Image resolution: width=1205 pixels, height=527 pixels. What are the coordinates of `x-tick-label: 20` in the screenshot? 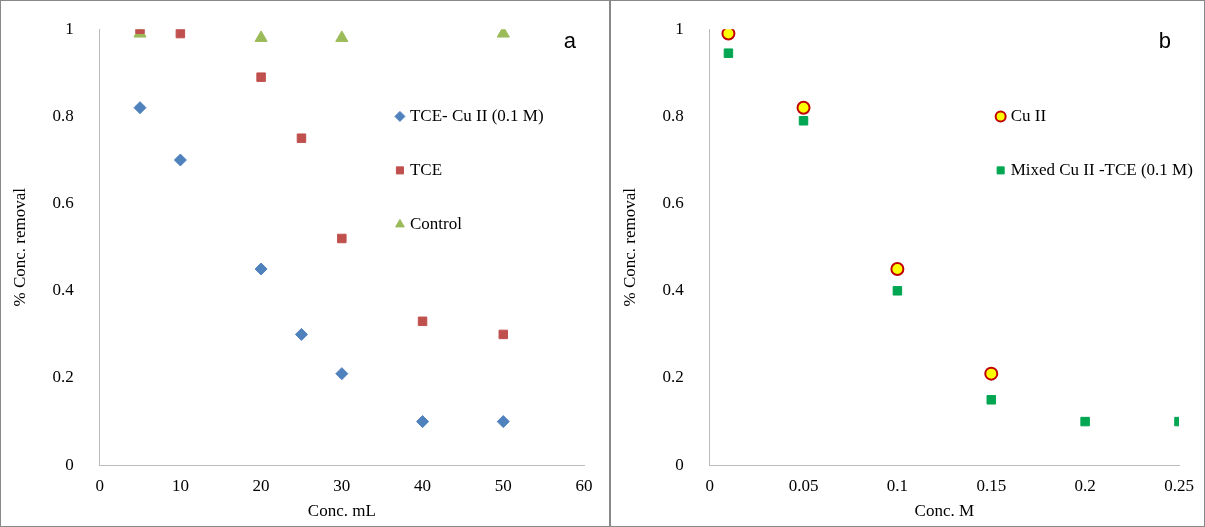 It's located at (261, 485).